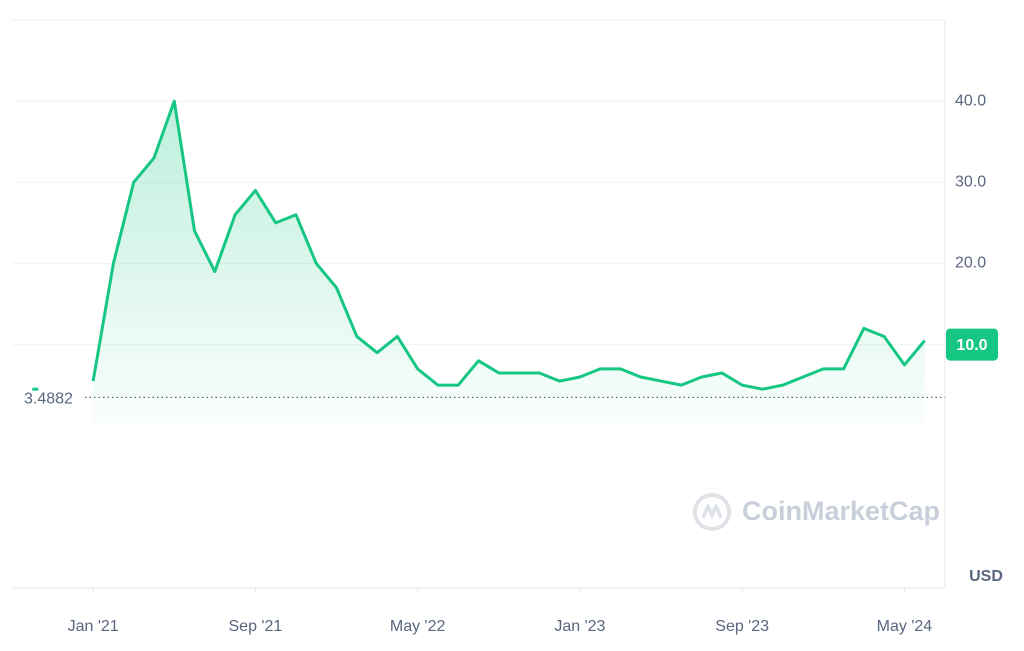 This screenshot has width=1024, height=651. Describe the element at coordinates (712, 512) in the screenshot. I see `watermark-logo` at that location.